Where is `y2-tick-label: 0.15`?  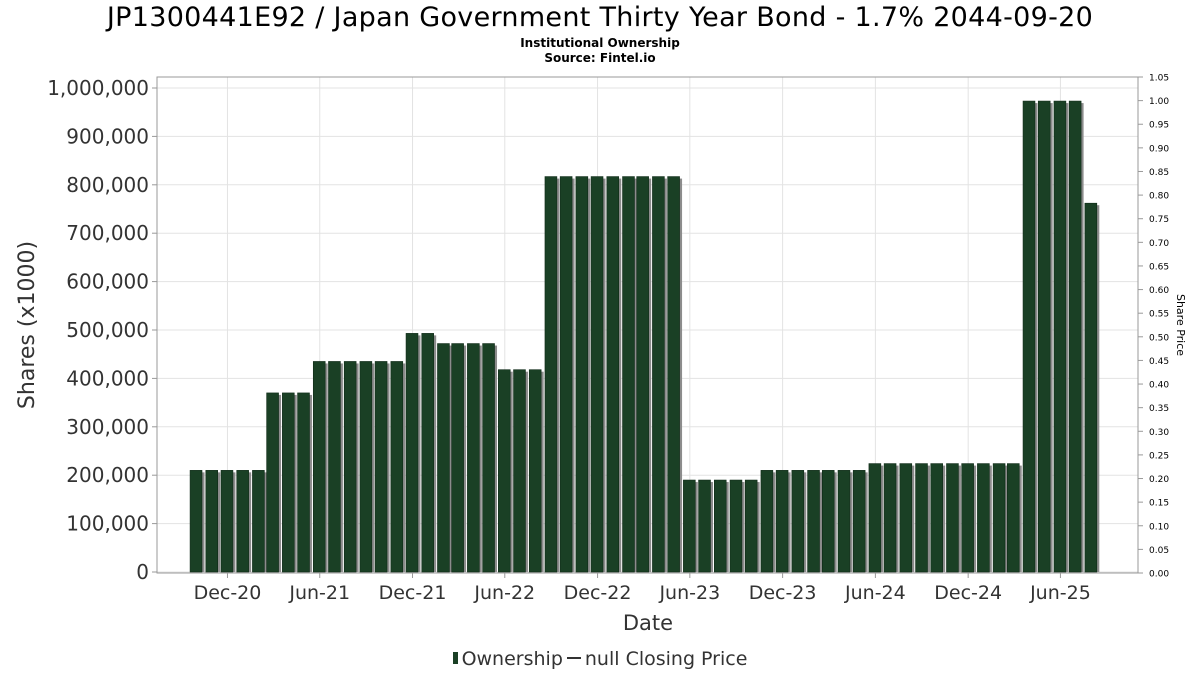
y2-tick-label: 0.15 is located at coordinates (1159, 504).